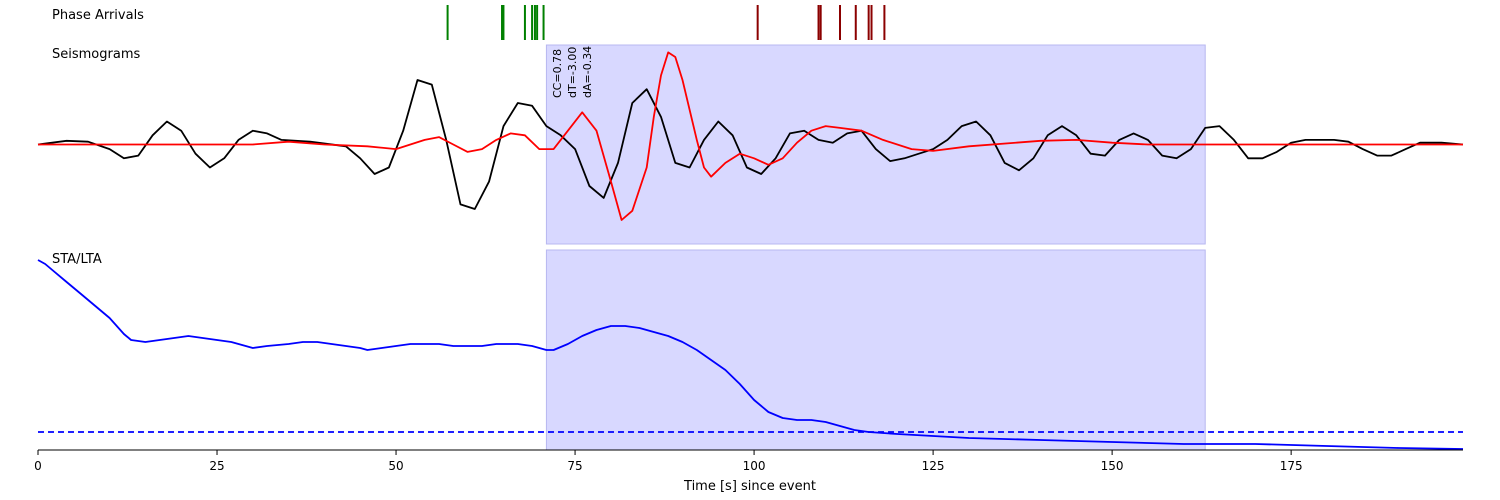 Image resolution: width=1500 pixels, height=500 pixels. What do you see at coordinates (572, 72) in the screenshot?
I see `dt-annotation: dT=-3.00` at bounding box center [572, 72].